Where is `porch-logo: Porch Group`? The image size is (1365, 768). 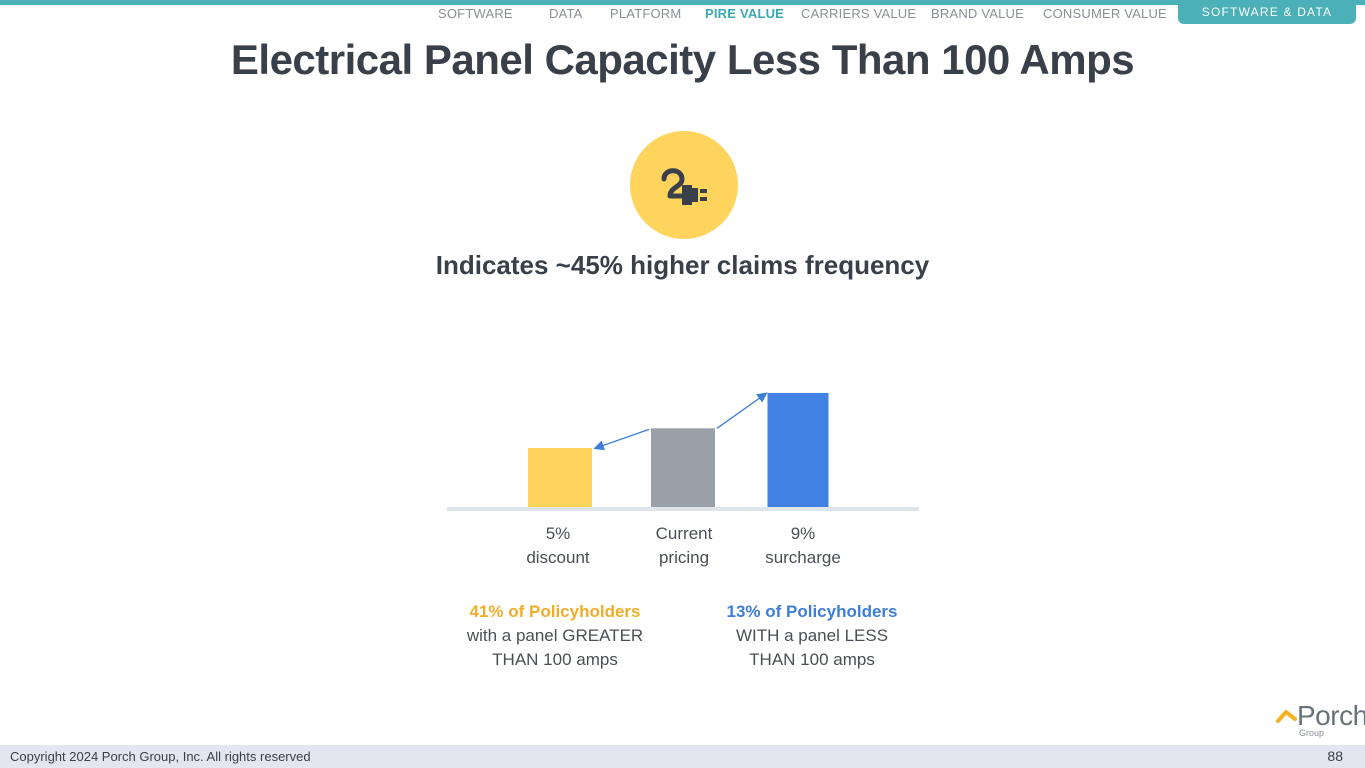
porch-logo: Porch Group is located at coordinates (1320, 721).